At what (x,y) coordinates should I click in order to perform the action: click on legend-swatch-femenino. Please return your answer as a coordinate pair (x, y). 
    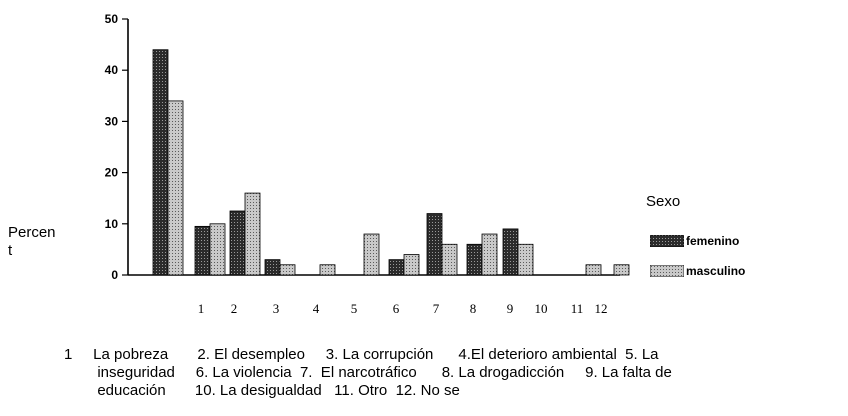
    Looking at the image, I should click on (667, 241).